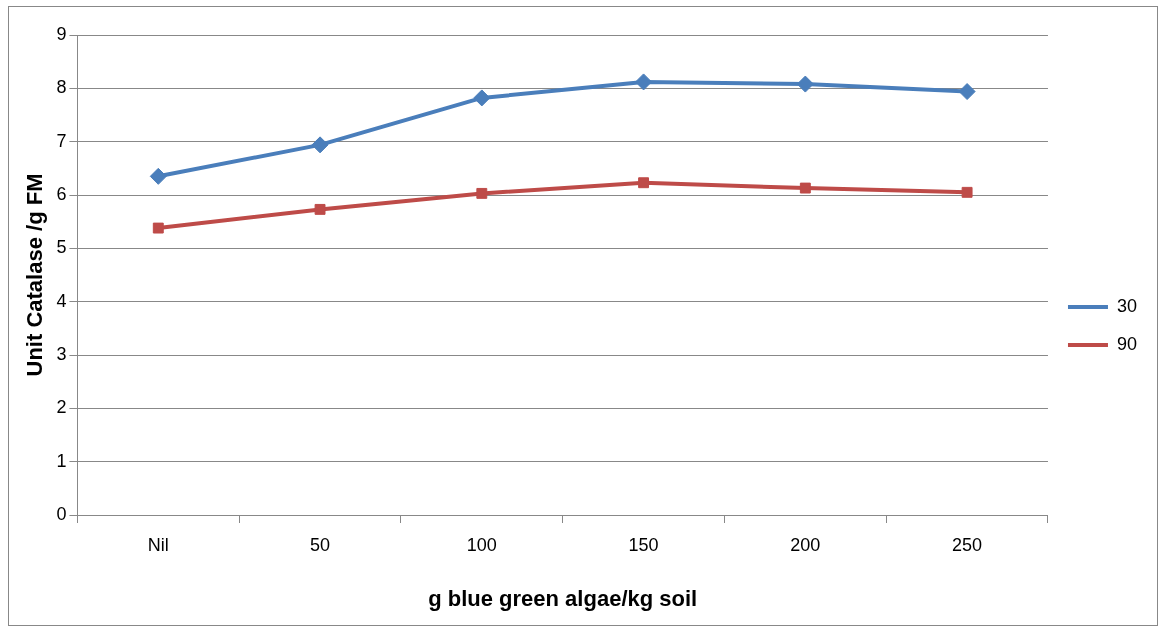 This screenshot has width=1169, height=631. What do you see at coordinates (35, 275) in the screenshot?
I see `y-axis-title: Unit Catalase /g FM` at bounding box center [35, 275].